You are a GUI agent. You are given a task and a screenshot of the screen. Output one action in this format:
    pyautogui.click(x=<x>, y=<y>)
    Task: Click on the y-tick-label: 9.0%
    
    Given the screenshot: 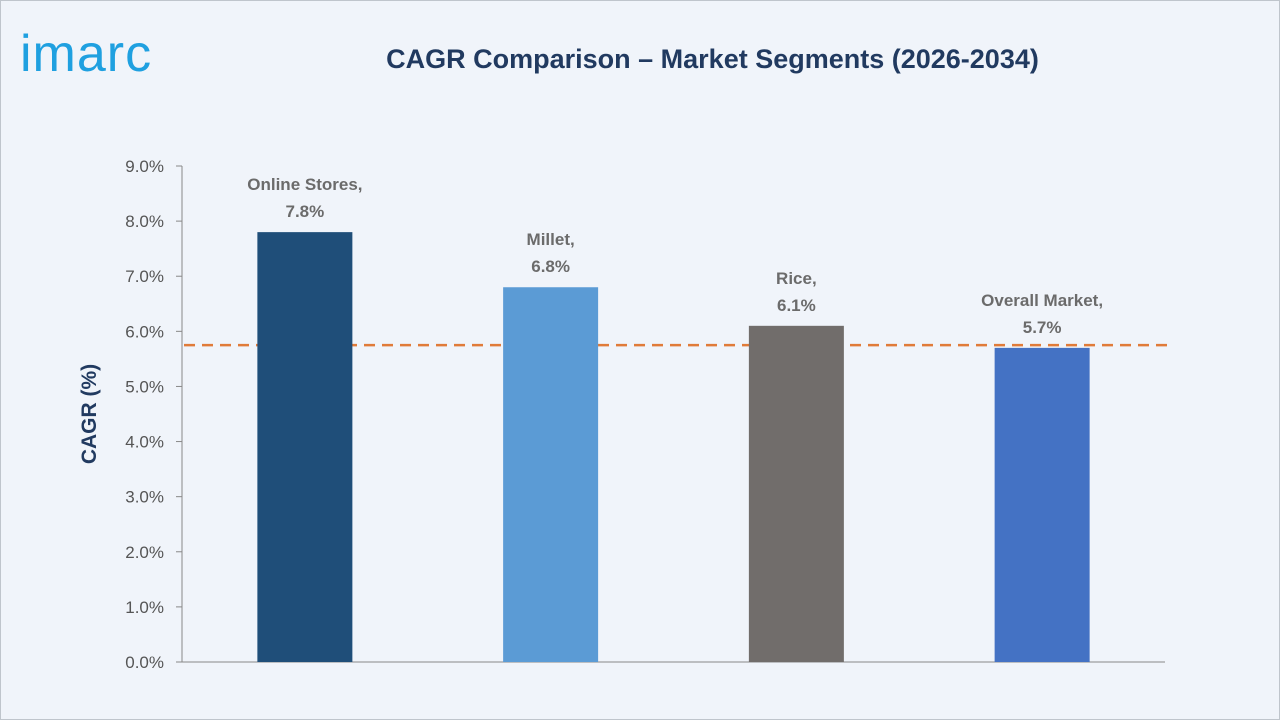 What is the action you would take?
    pyautogui.click(x=144, y=166)
    